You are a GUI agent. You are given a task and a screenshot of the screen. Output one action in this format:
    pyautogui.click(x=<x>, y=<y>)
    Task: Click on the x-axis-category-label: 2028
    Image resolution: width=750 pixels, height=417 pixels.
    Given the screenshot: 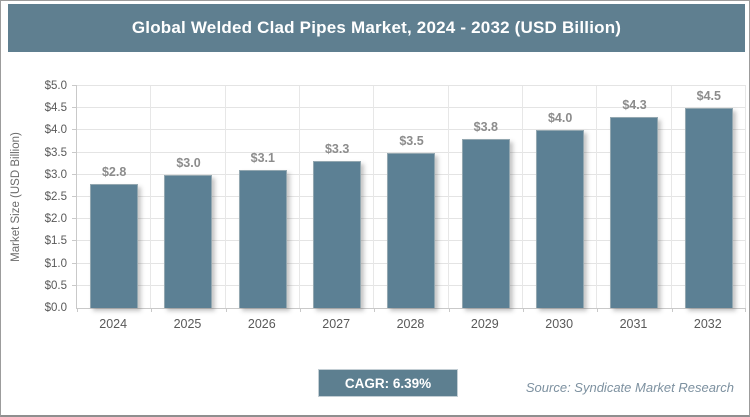 What is the action you would take?
    pyautogui.click(x=410, y=324)
    